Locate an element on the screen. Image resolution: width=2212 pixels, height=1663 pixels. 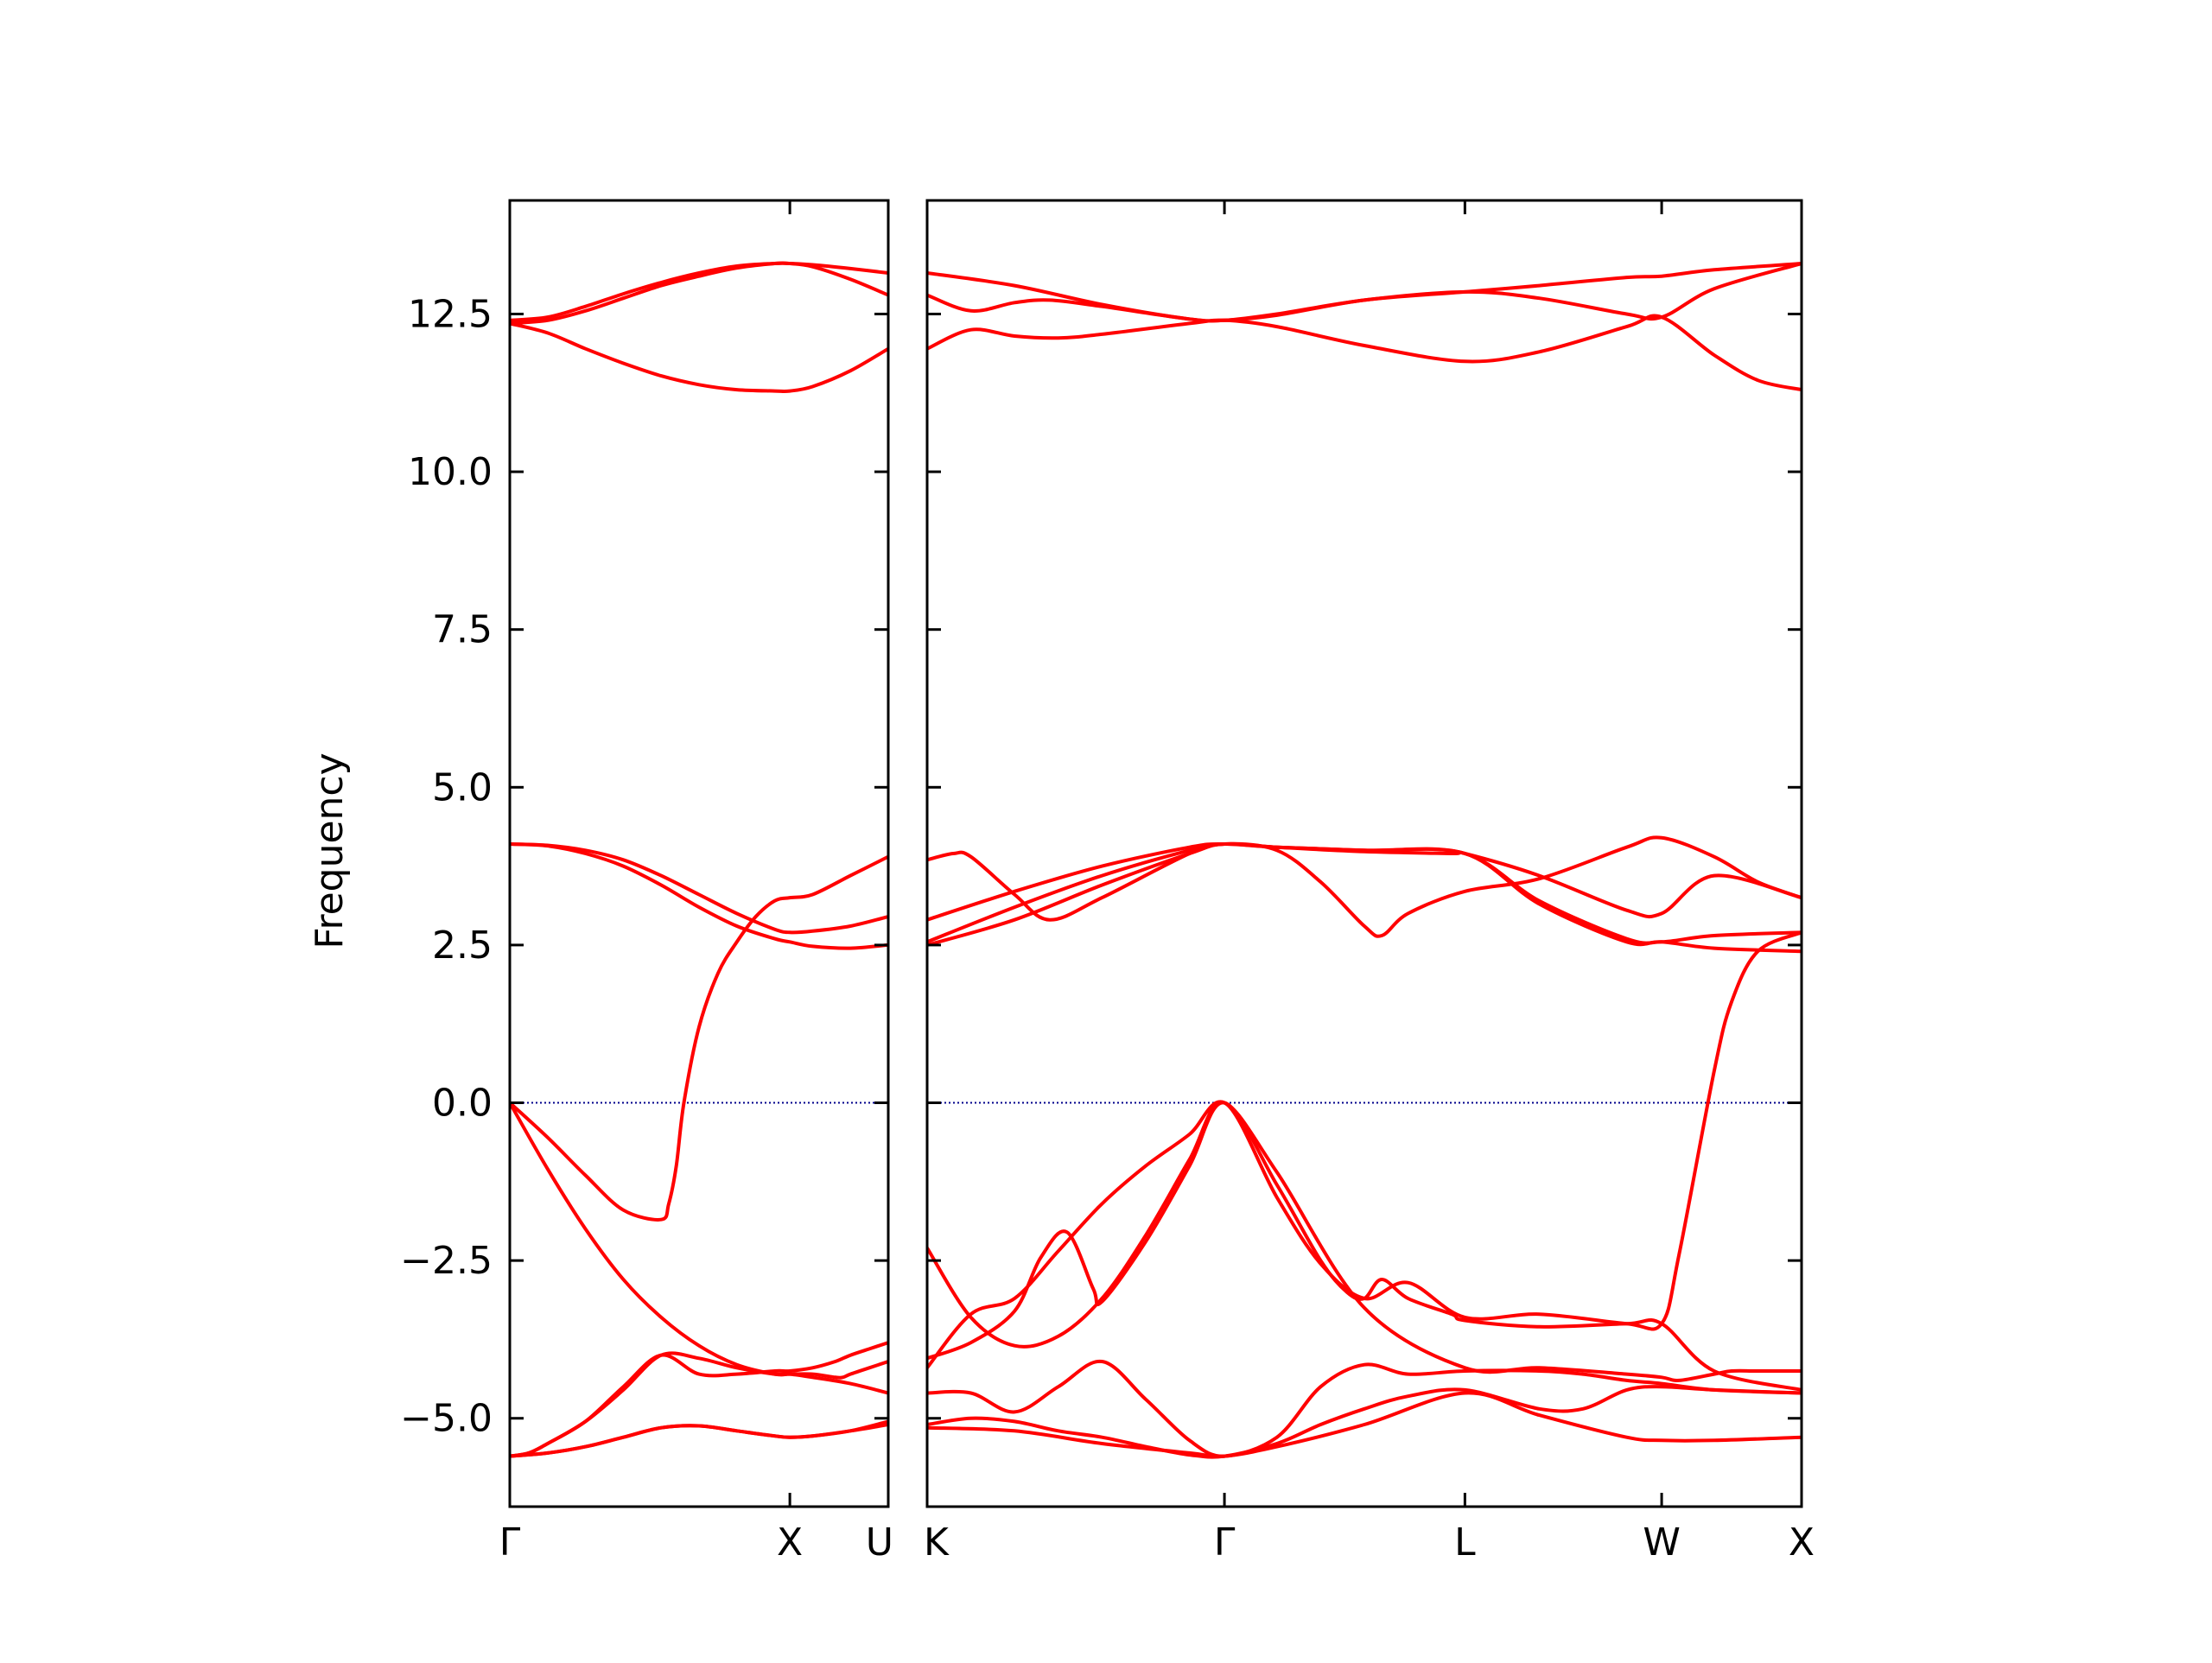
panel-frame is located at coordinates (699, 854).